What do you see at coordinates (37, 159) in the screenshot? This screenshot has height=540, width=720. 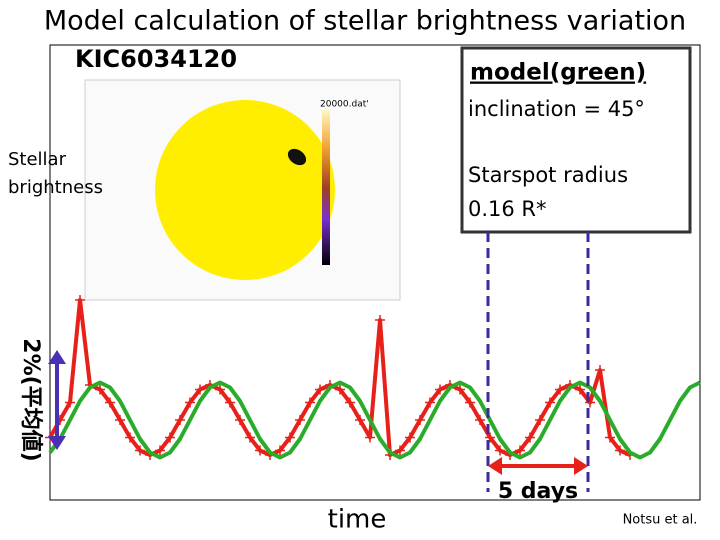 I see `y-label-line: Stellar` at bounding box center [37, 159].